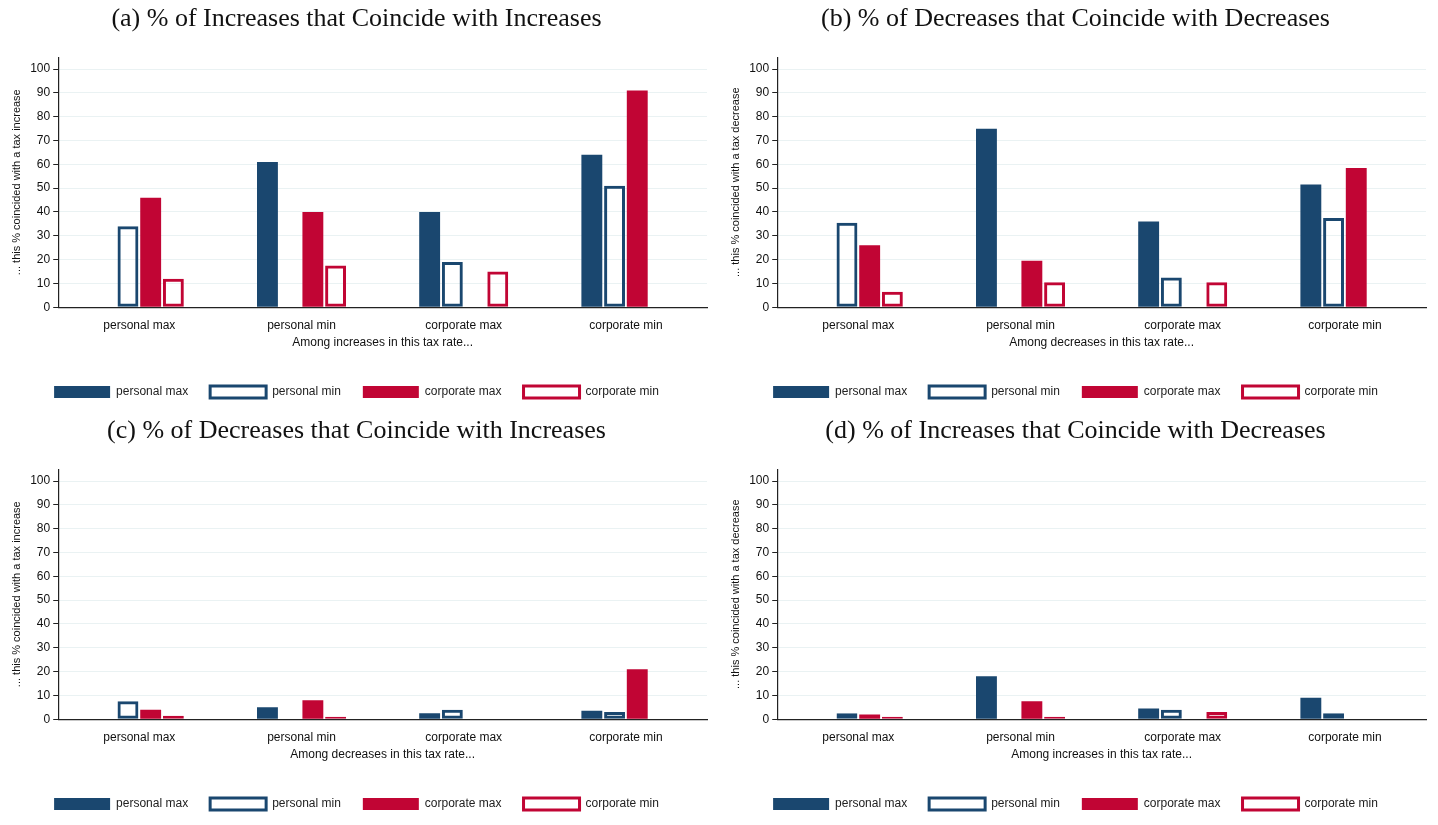 The height and width of the screenshot is (825, 1438). Describe the element at coordinates (1075, 430) in the screenshot. I see `chart-title: (d) % of Increases that Coincide with Decreases` at that location.